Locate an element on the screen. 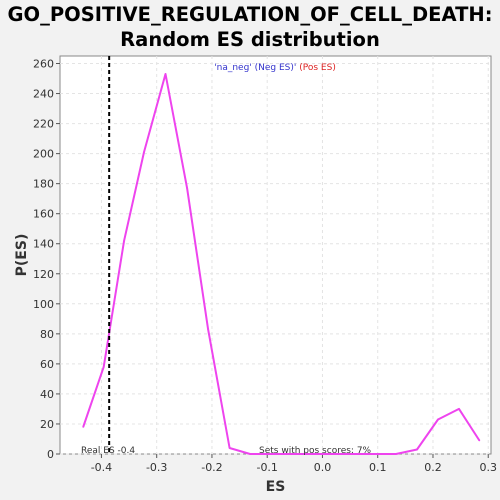 The height and width of the screenshot is (500, 500). y-tick-label: 80 is located at coordinates (47, 334).